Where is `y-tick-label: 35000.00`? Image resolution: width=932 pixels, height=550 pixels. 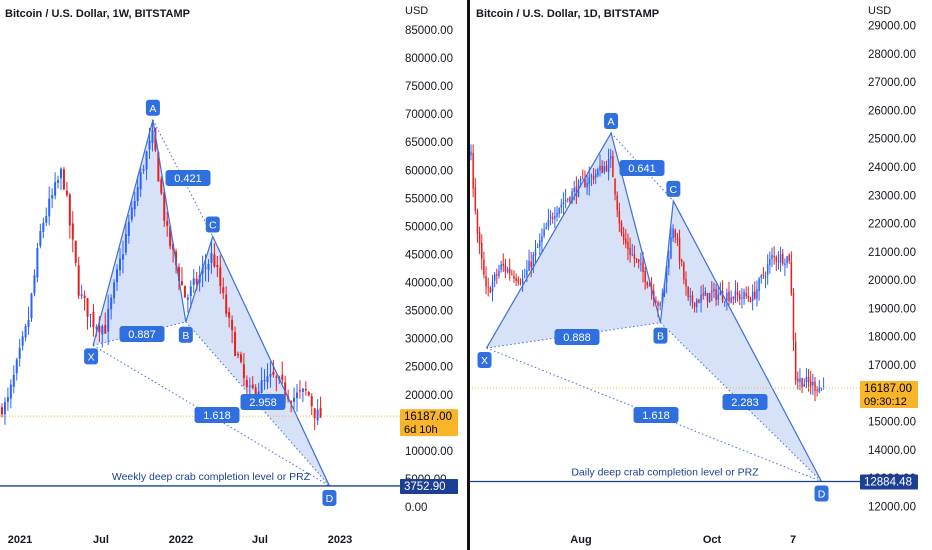
y-tick-label: 35000.00 is located at coordinates (429, 312).